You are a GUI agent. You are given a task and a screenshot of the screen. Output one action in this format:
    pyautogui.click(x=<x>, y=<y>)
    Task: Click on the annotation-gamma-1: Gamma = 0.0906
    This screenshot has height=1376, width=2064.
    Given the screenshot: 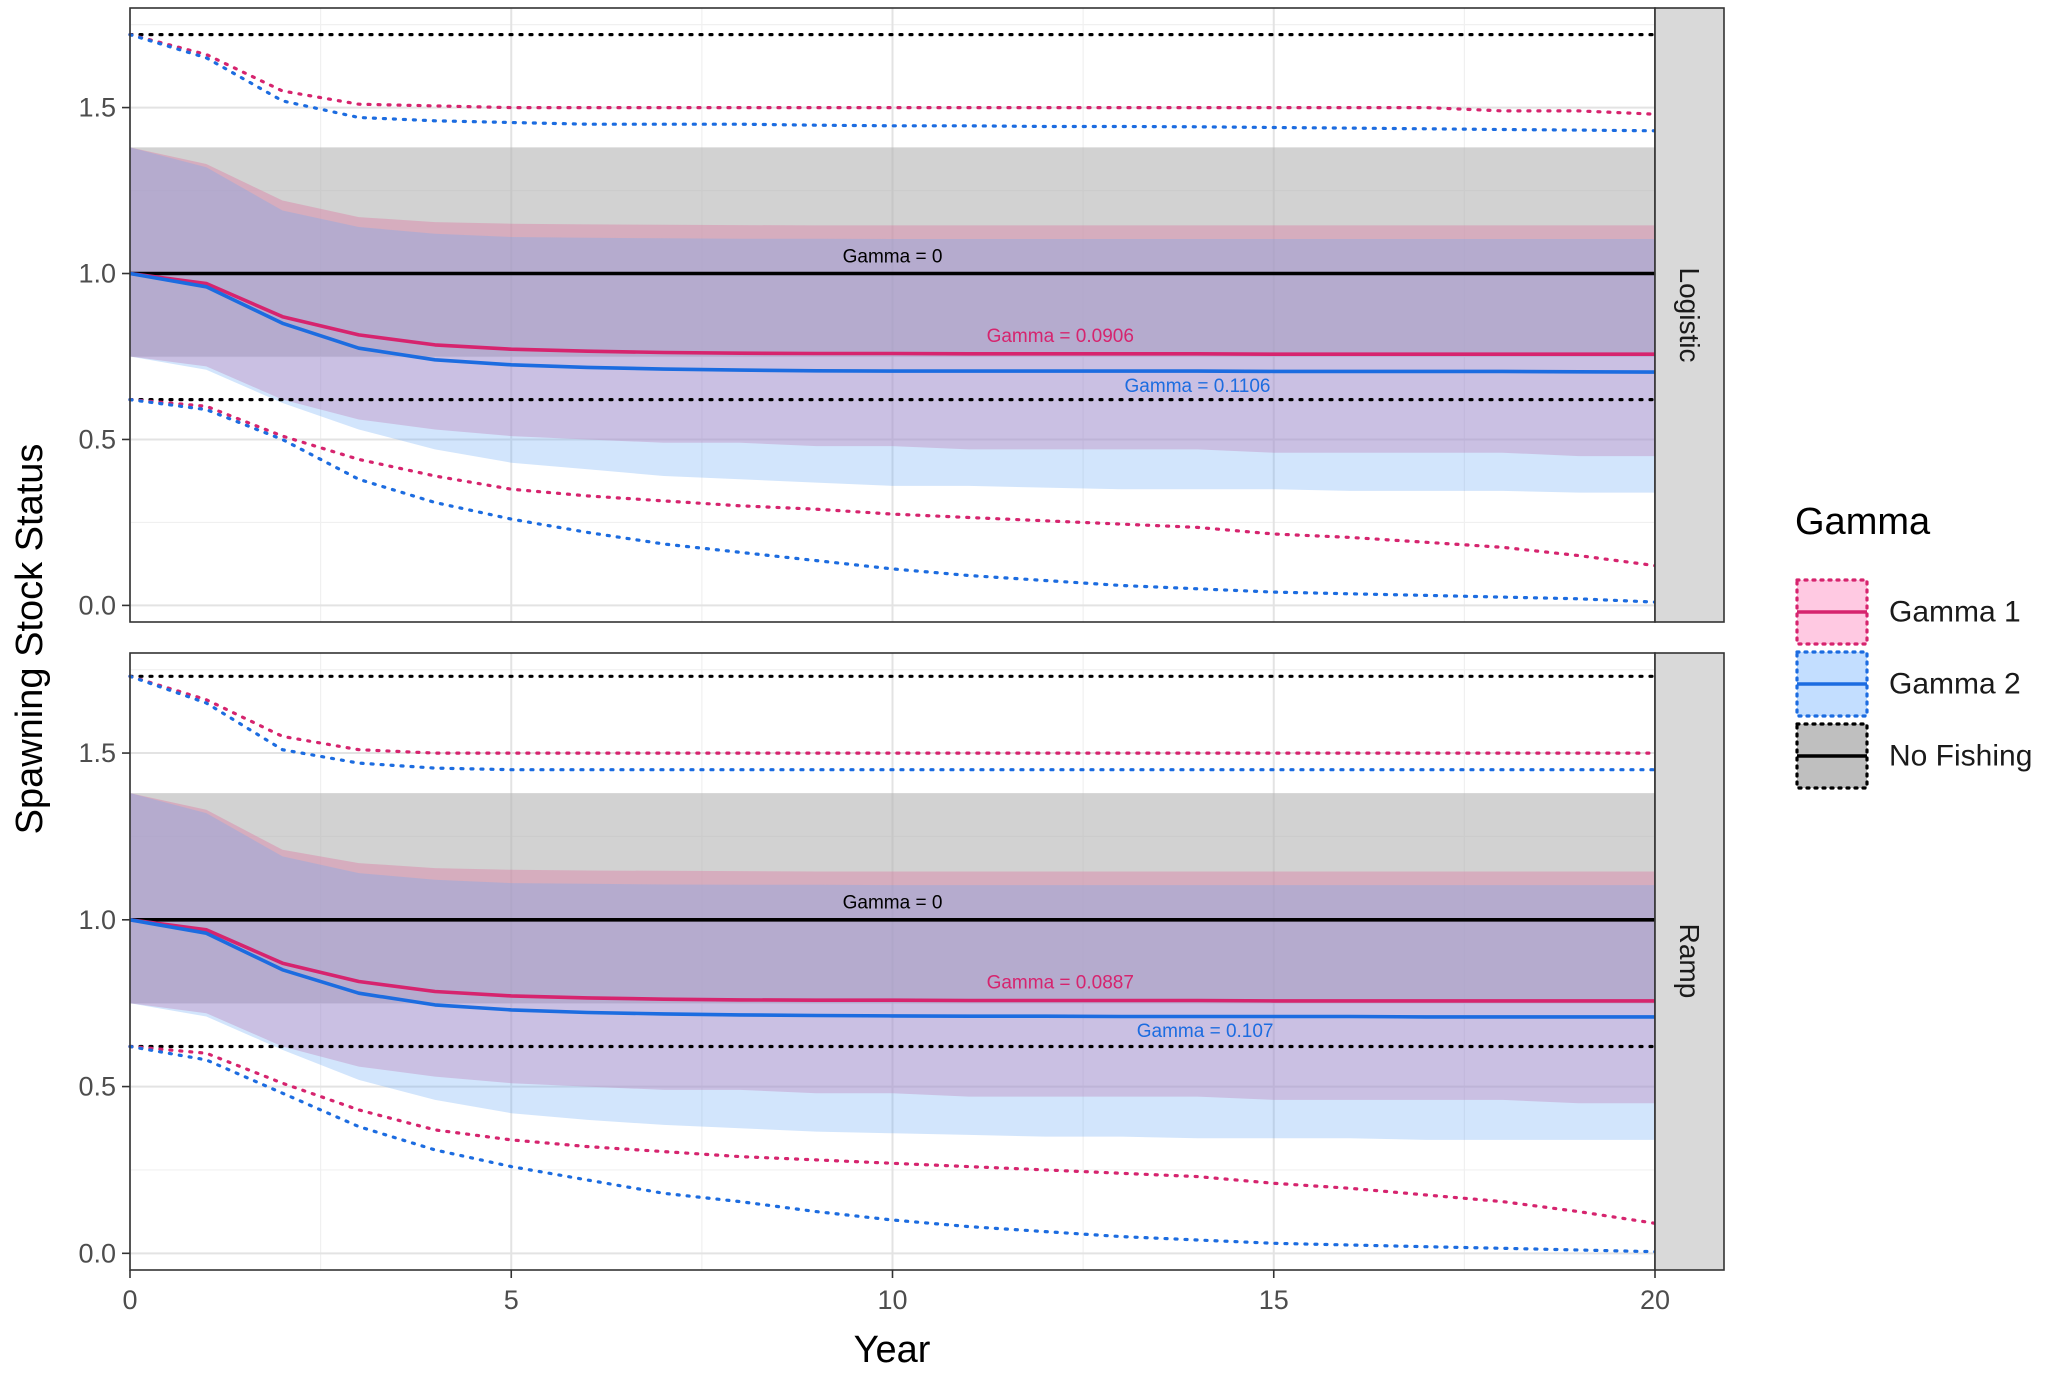 What is the action you would take?
    pyautogui.click(x=1060, y=336)
    